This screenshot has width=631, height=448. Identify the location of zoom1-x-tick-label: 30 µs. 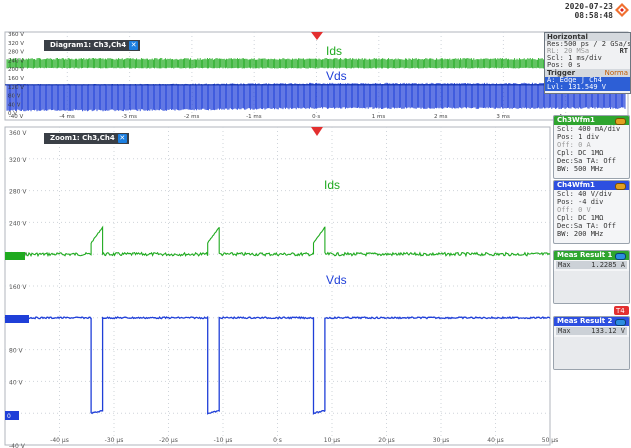
(441, 440).